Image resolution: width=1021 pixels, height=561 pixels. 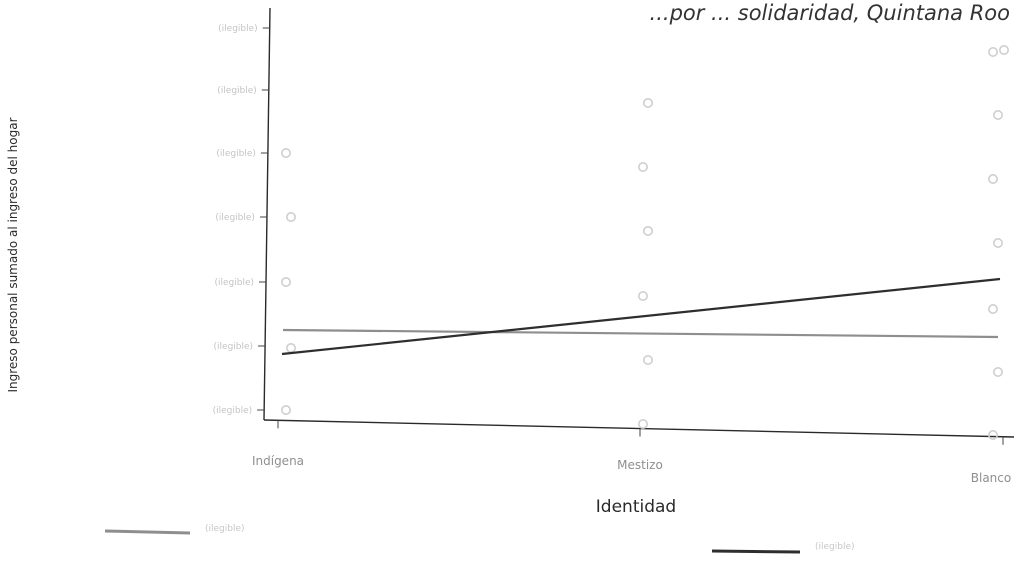 I want to click on chart-title: ...por ... solidaridad, Quintana Roo, so click(x=830, y=13).